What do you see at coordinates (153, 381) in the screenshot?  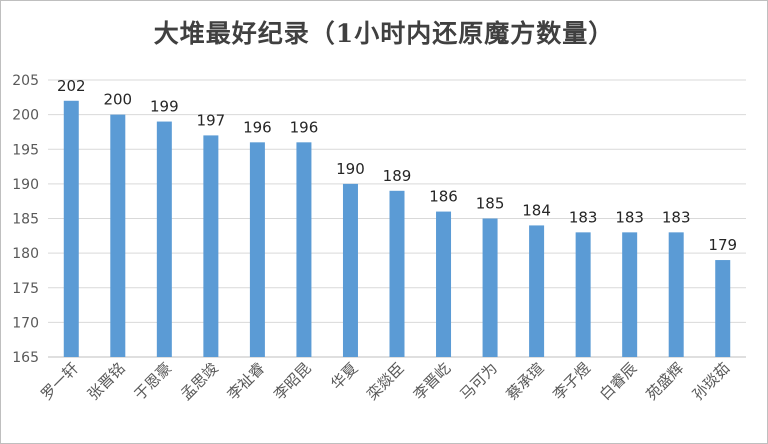 I see `x-tick-label: 于恩豪` at bounding box center [153, 381].